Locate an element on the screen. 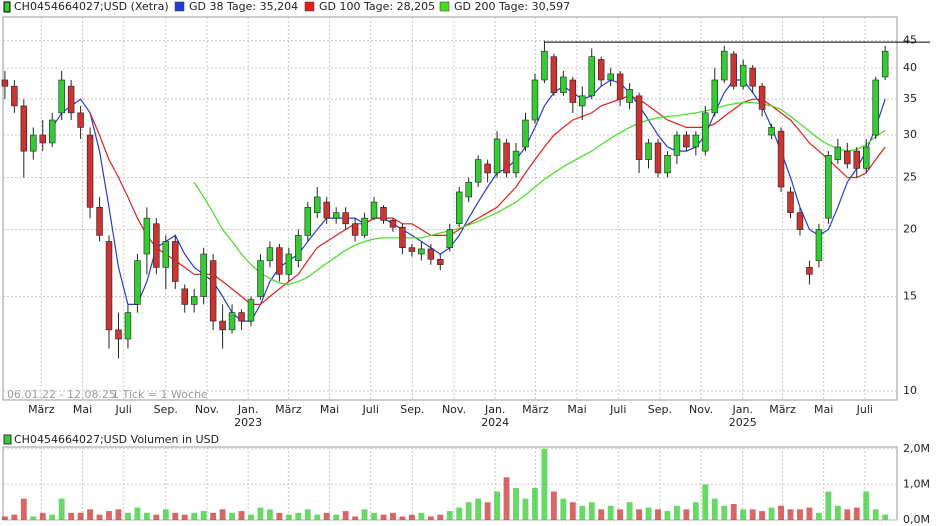 The image size is (940, 526). x-tick-label: Sep. is located at coordinates (412, 409).